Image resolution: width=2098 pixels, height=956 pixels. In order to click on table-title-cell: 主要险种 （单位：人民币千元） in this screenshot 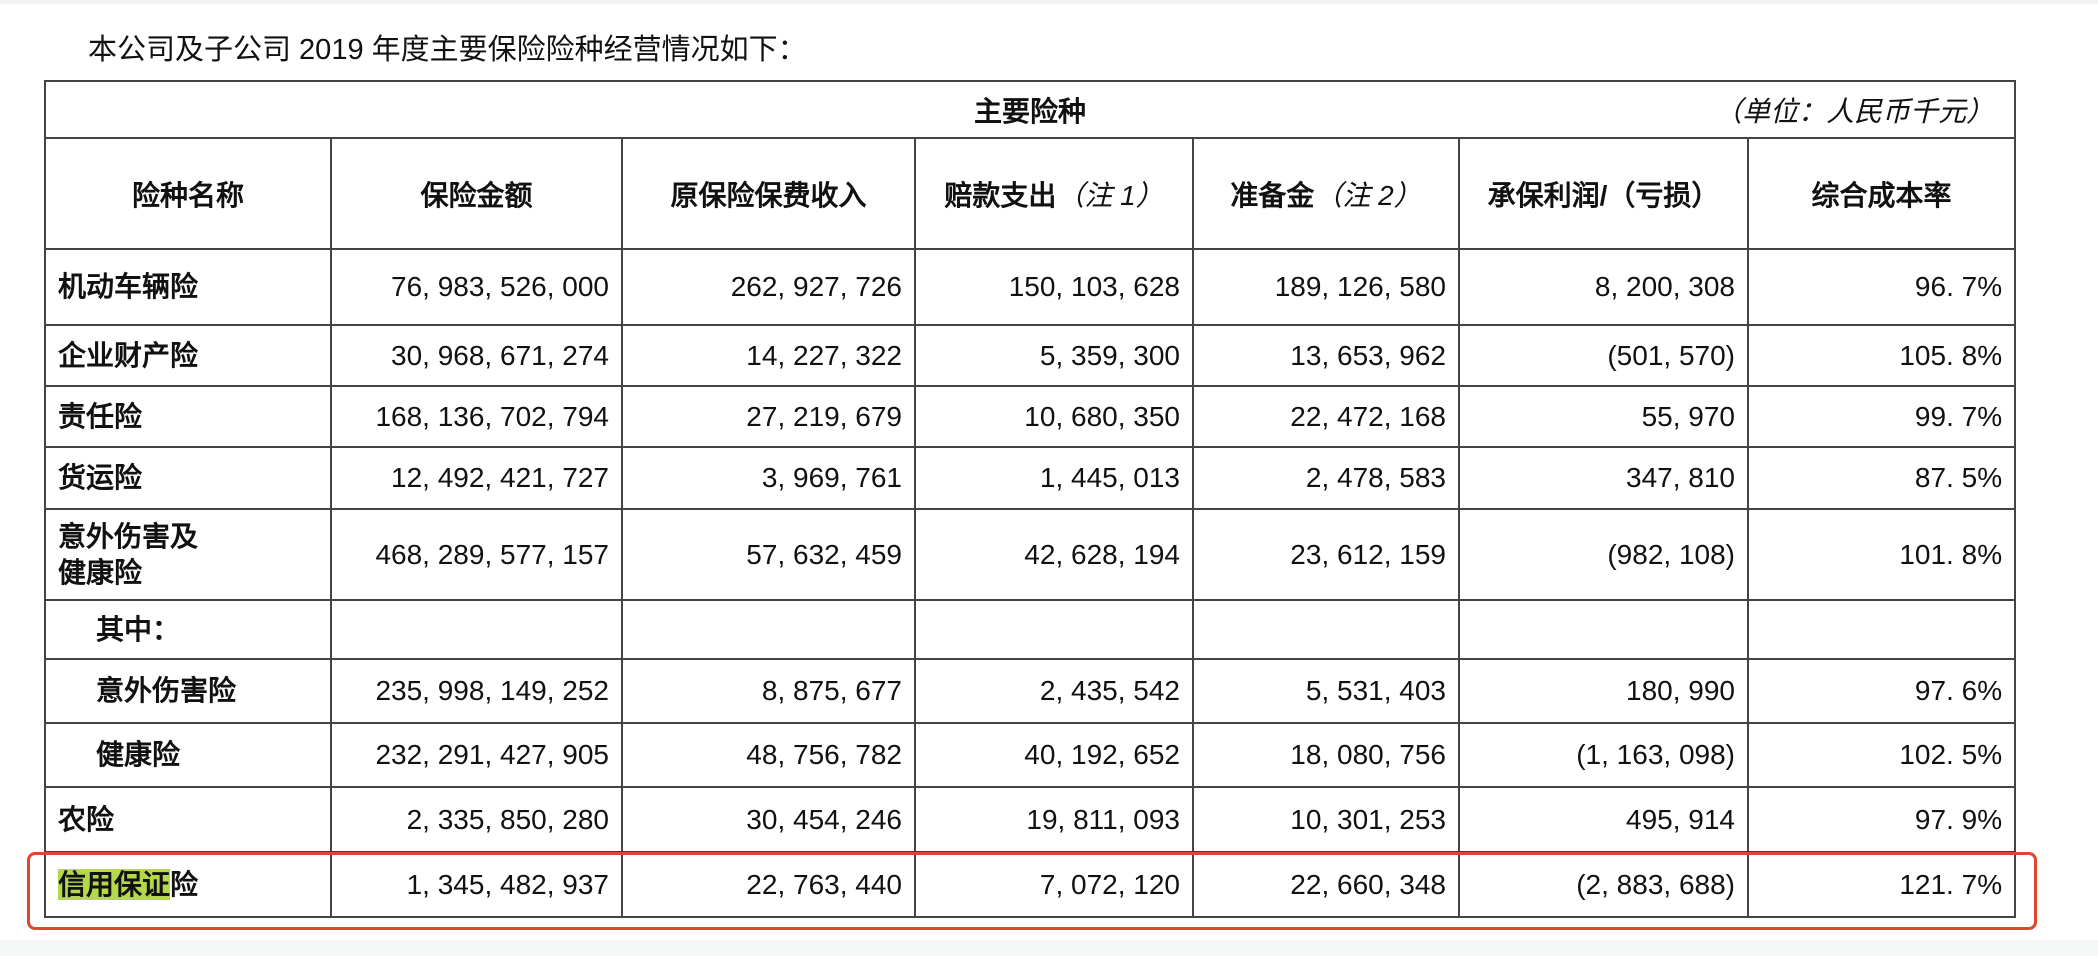, I will do `click(1030, 109)`.